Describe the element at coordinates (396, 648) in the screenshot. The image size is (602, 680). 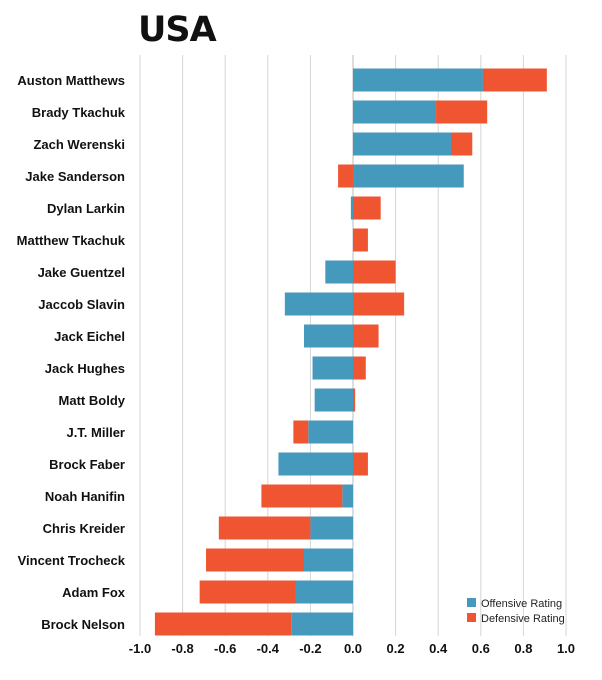
I see `x-tick-label: 0.2` at that location.